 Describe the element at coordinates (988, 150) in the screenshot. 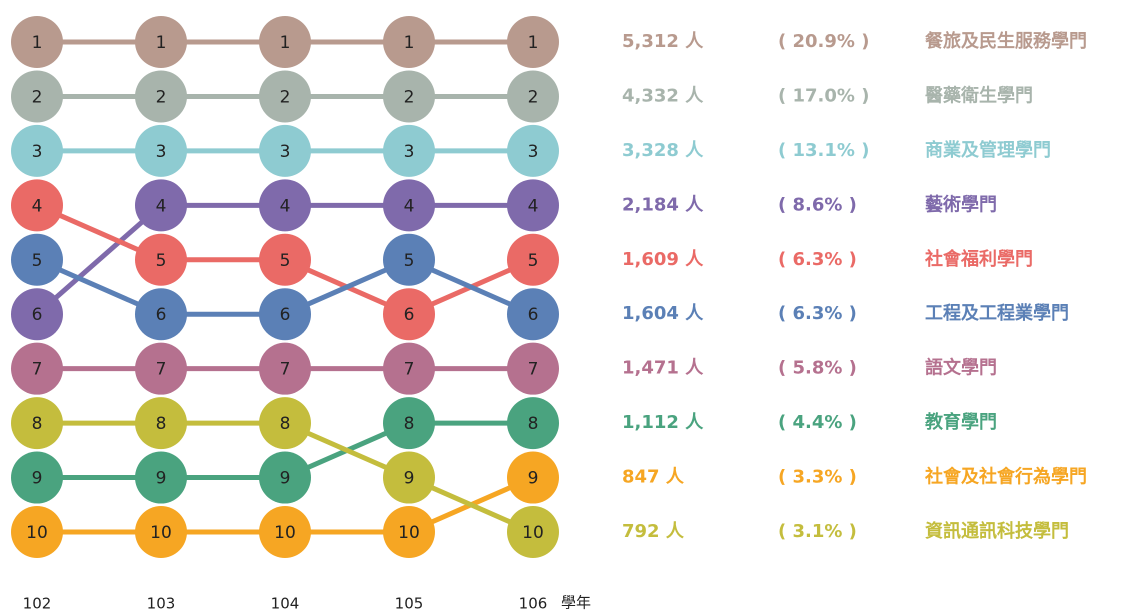

I see `legend-name: 商業及管理學門` at that location.